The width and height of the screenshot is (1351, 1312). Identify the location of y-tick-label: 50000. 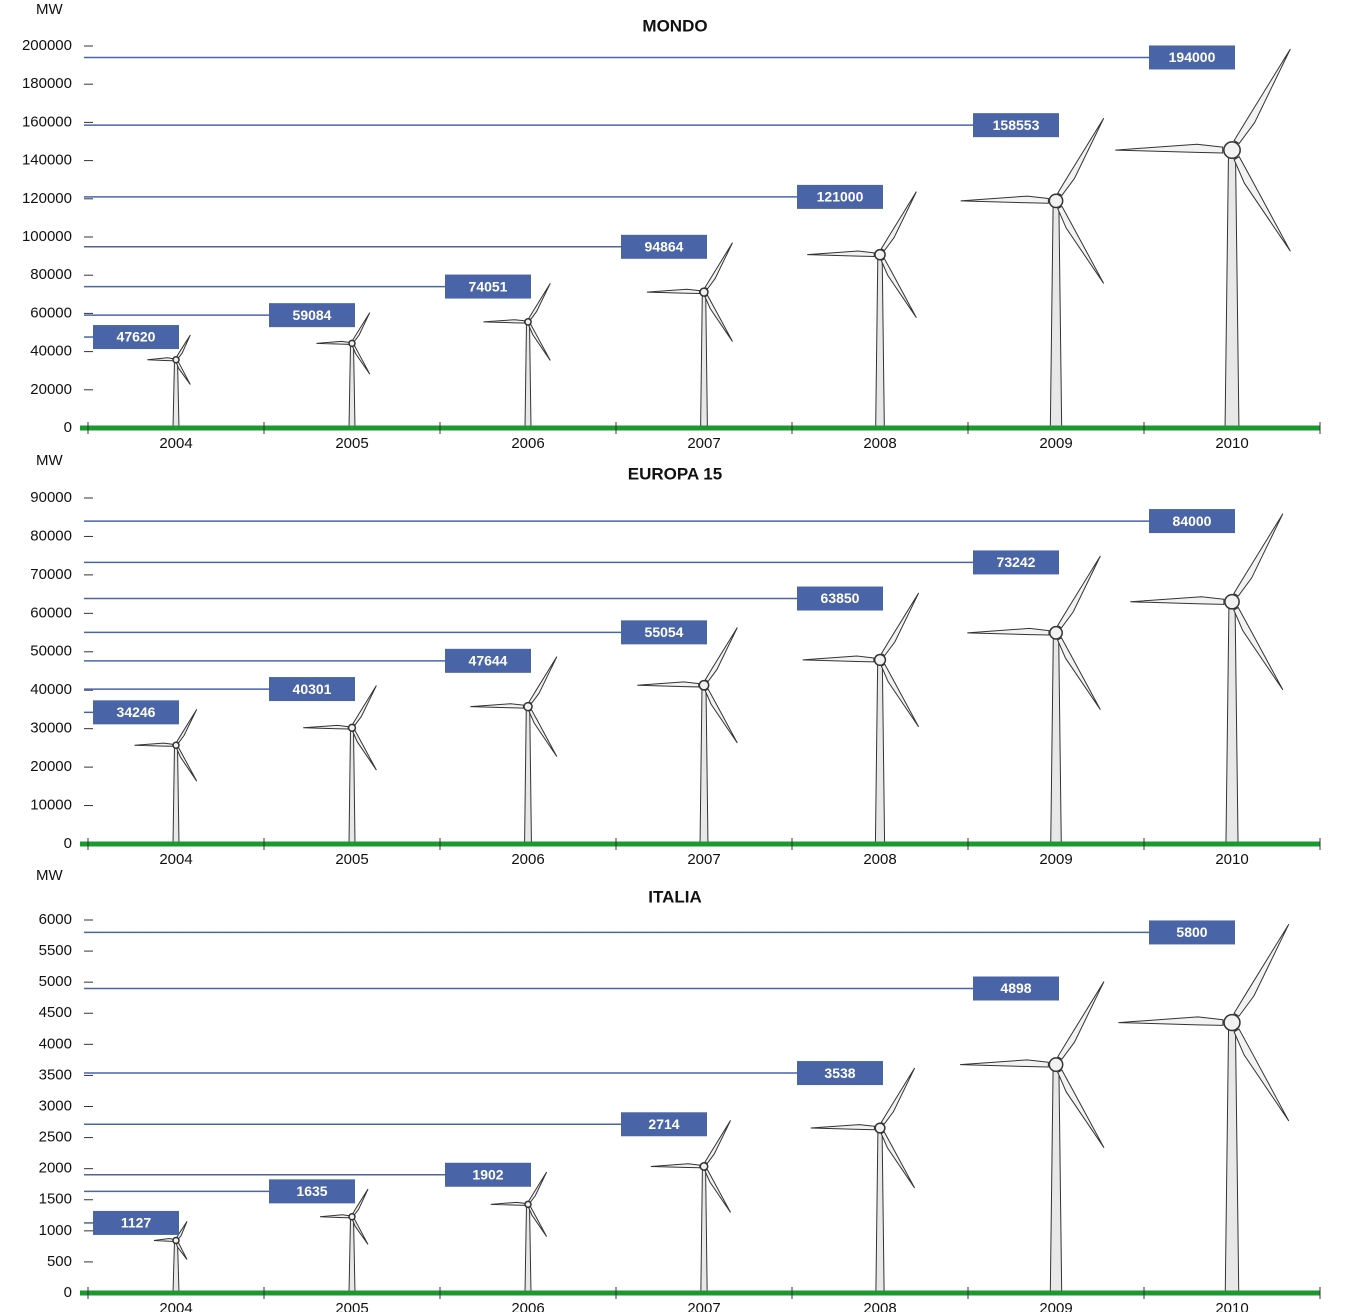
(51, 651).